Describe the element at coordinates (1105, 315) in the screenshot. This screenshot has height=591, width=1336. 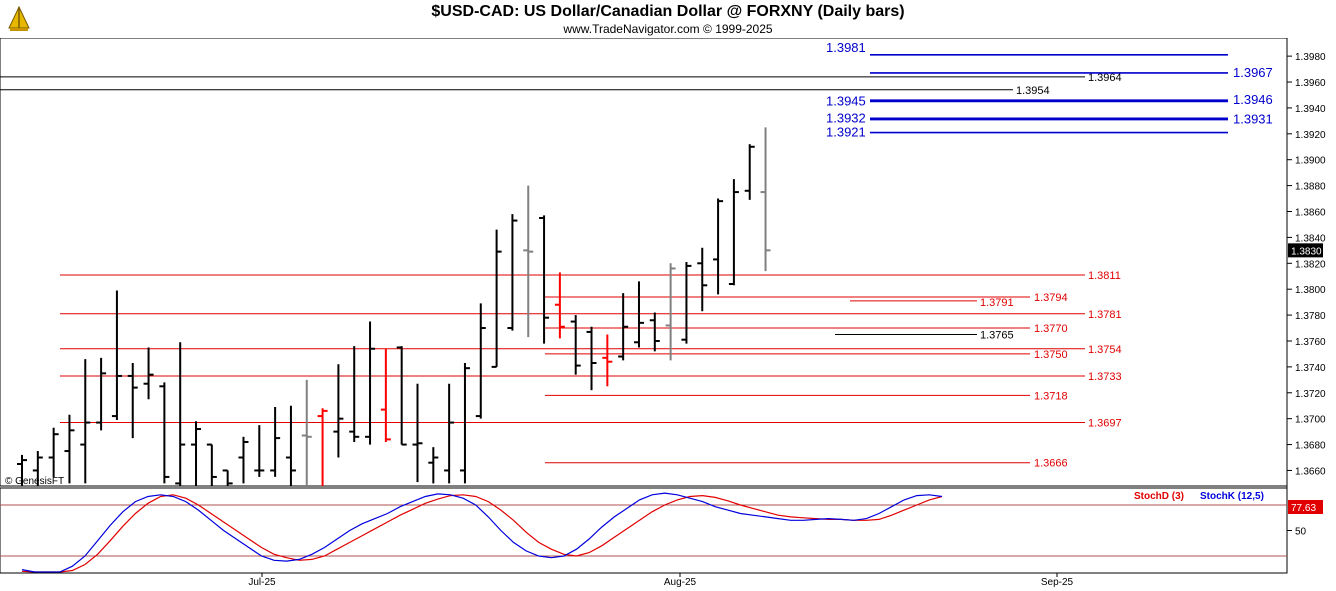
I see `level-label: 1.3781` at that location.